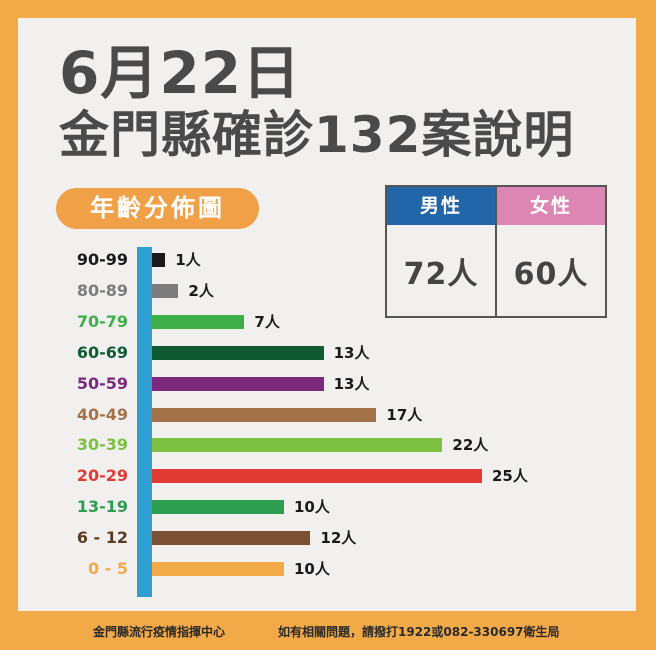  I want to click on chart-row: 80-89 2人, so click(300, 291).